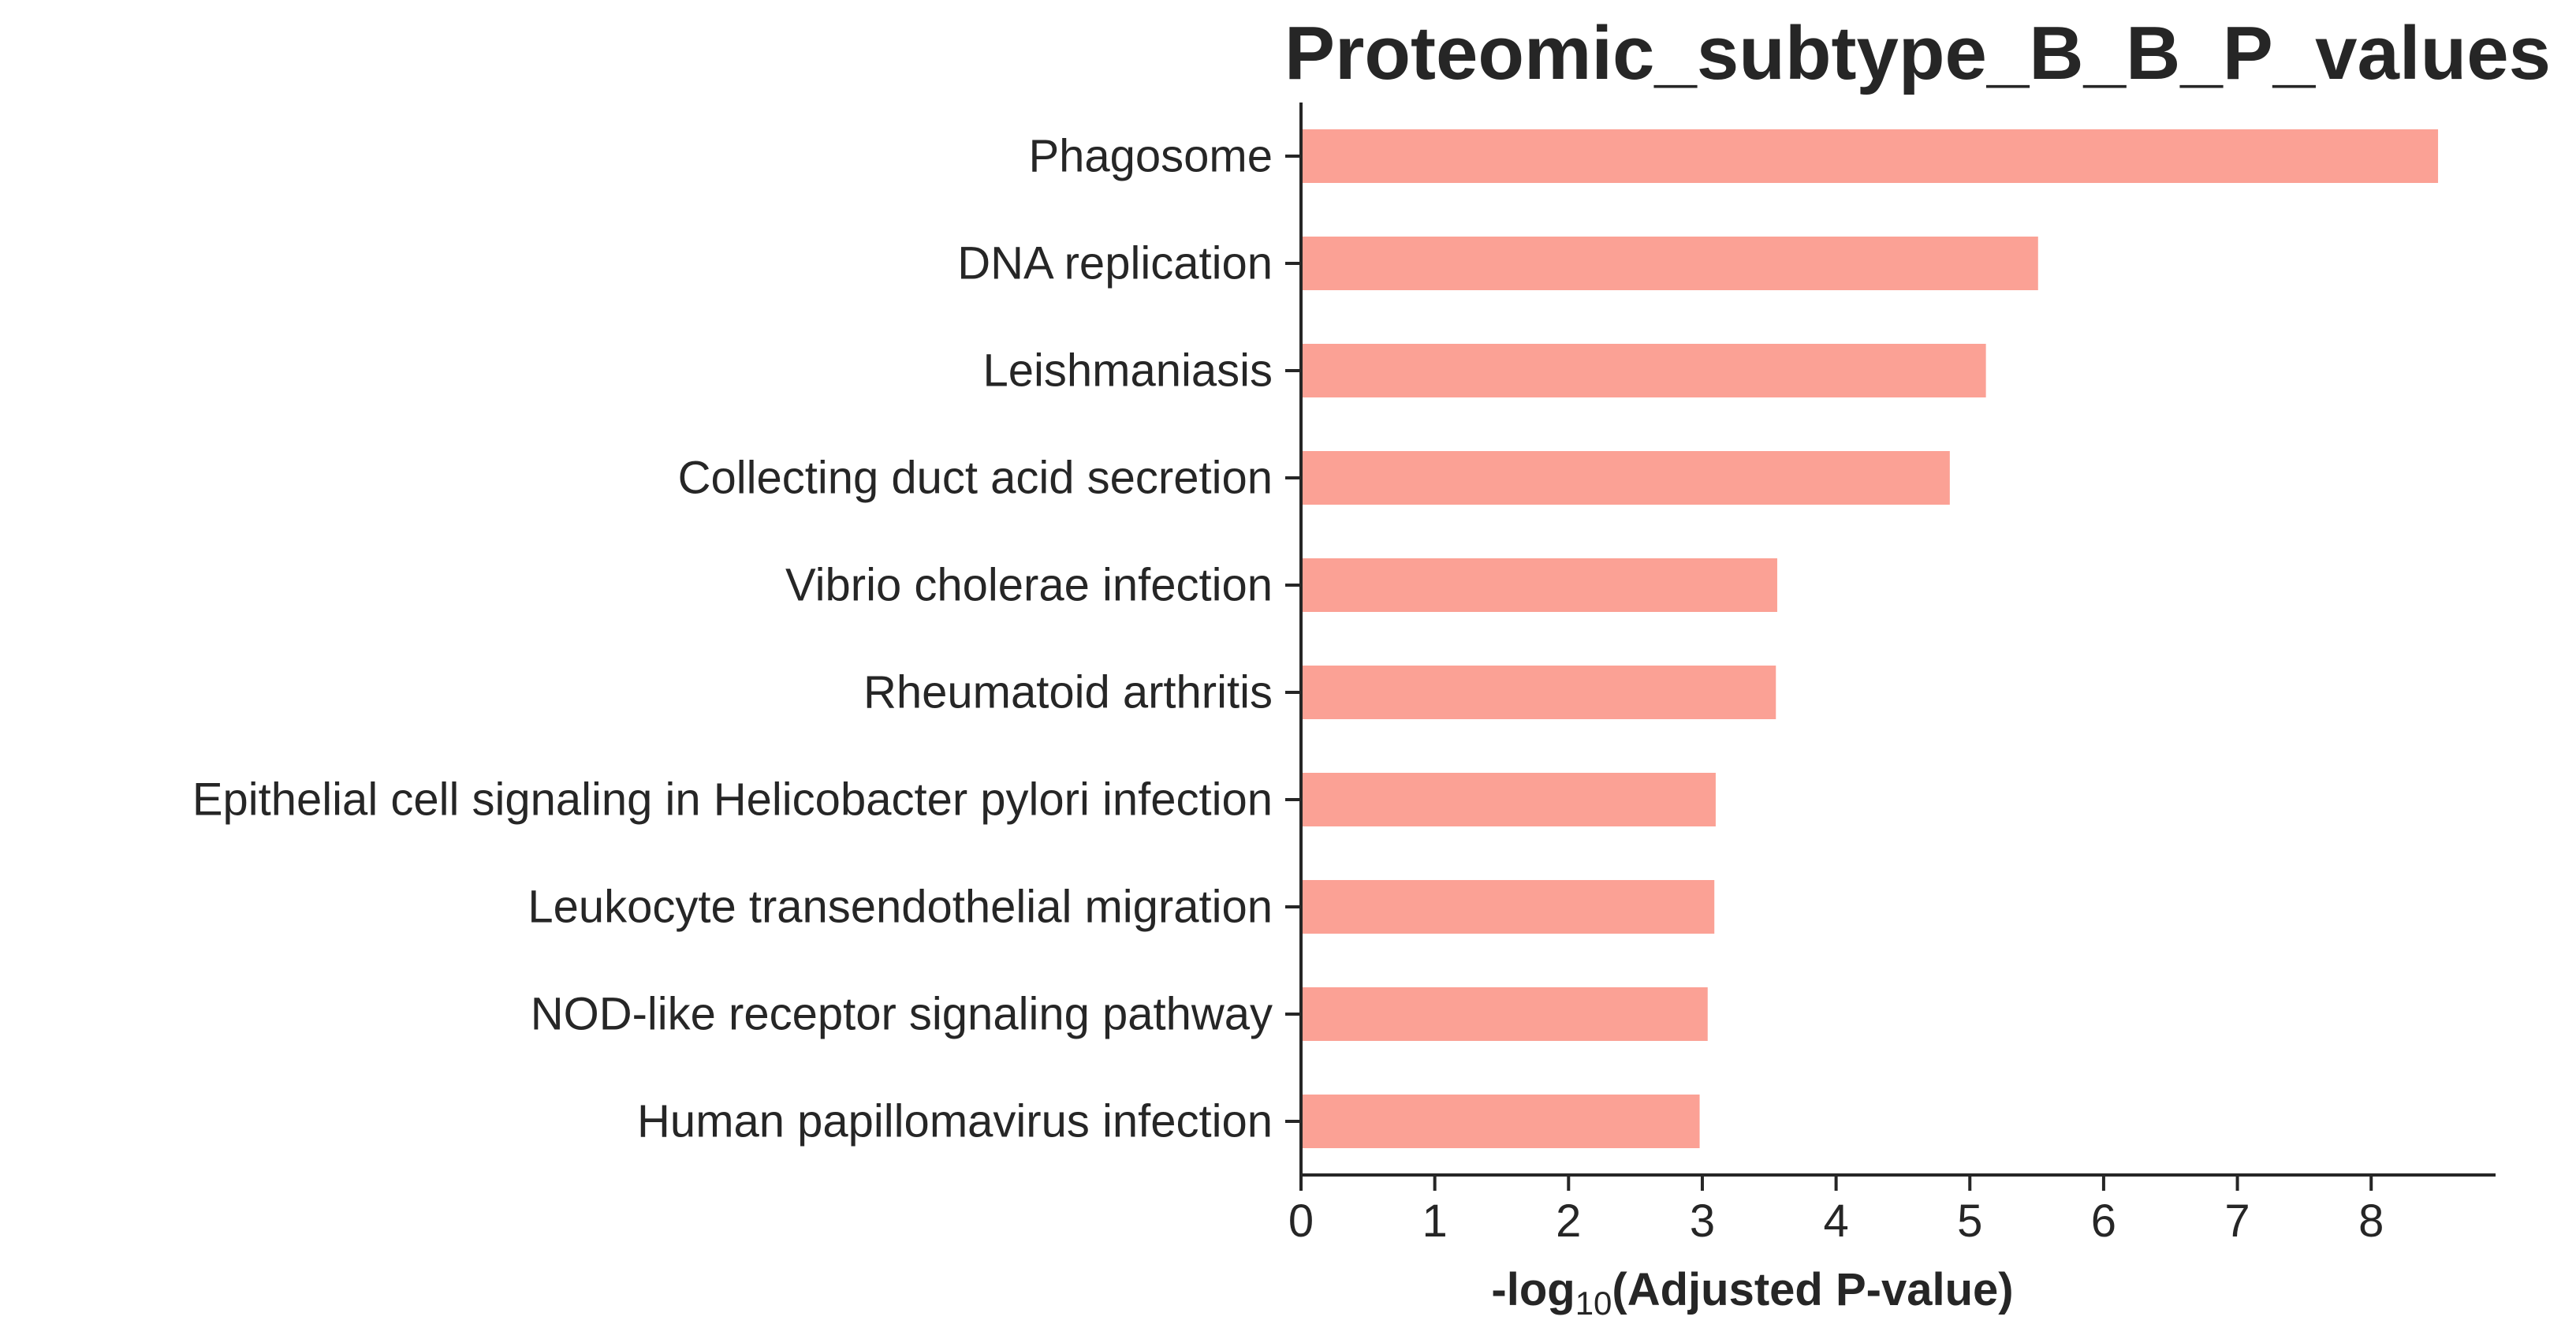 This screenshot has height=1339, width=2576. I want to click on x-axis-label: -log10(Adjusted P-value), so click(1752, 1293).